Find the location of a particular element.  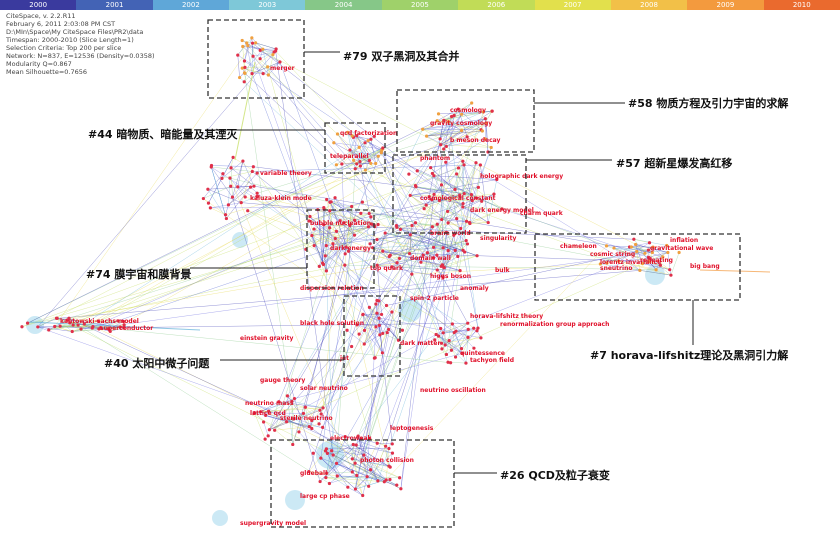

node-term-label: cosmology is located at coordinates (468, 110).